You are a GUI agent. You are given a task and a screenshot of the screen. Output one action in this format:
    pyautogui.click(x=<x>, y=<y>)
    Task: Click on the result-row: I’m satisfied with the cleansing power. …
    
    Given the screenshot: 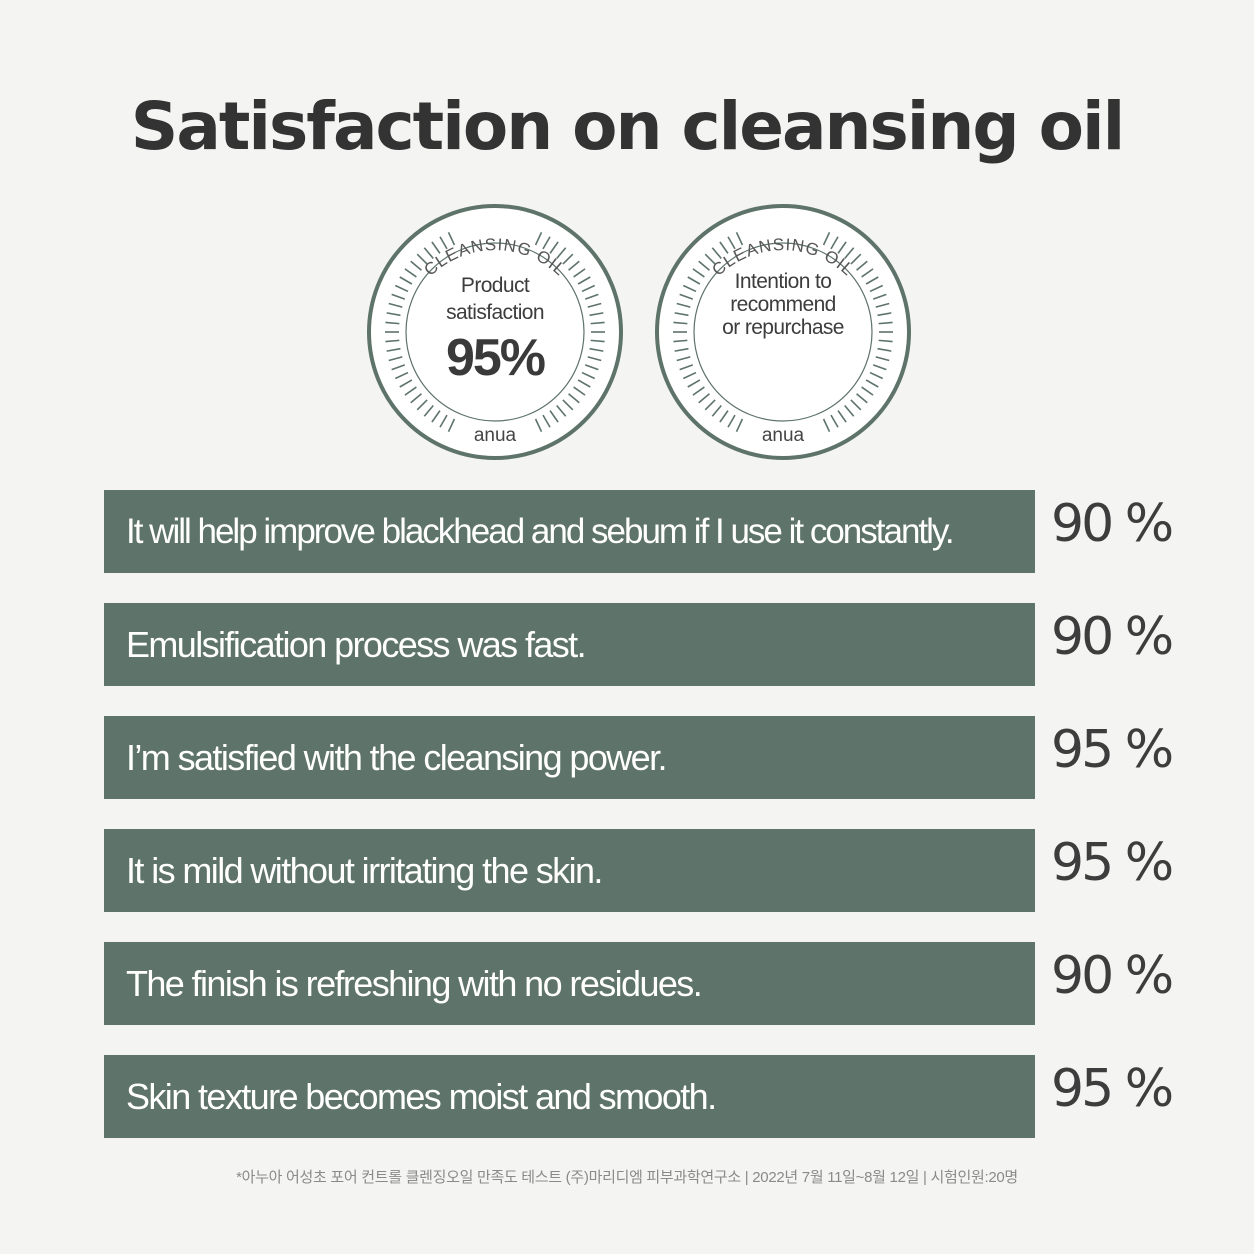 What is the action you would take?
    pyautogui.click(x=639, y=757)
    